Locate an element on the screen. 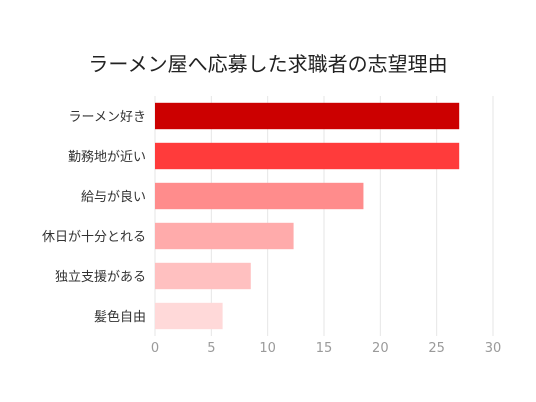 The height and width of the screenshot is (402, 536). category-label: 髪色自由 is located at coordinates (120, 317).